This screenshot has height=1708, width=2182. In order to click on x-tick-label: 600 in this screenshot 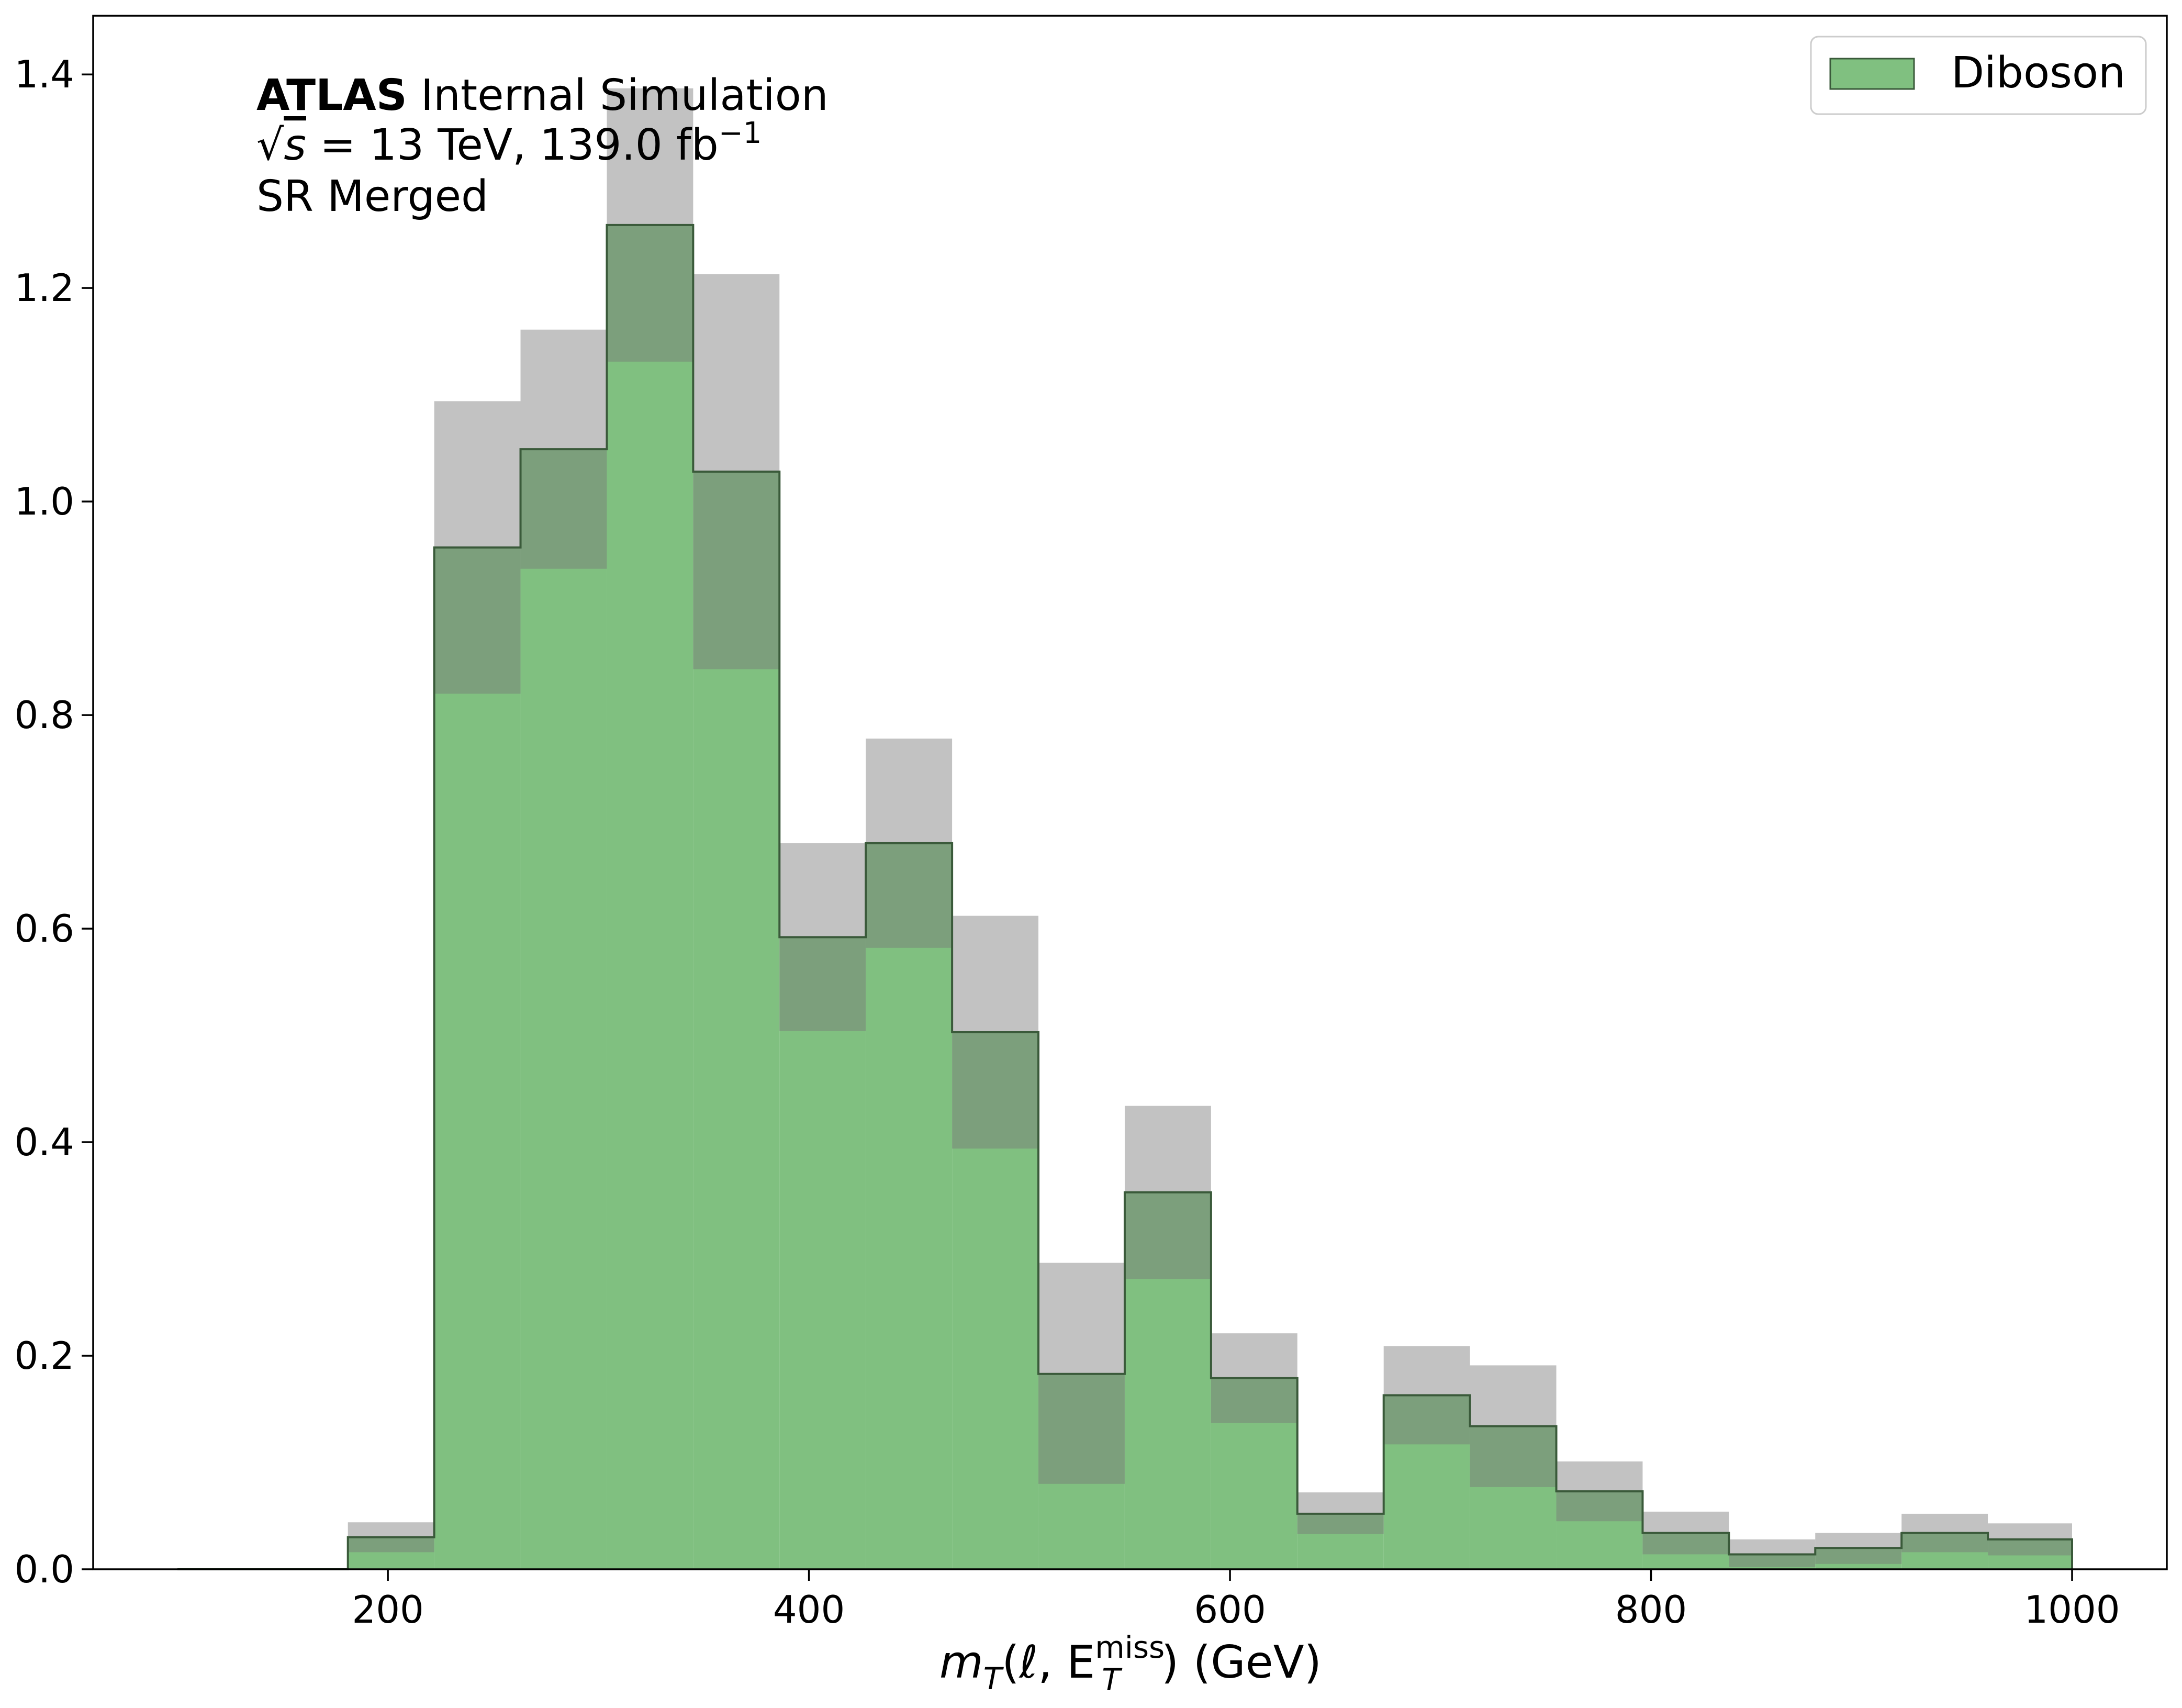, I will do `click(1230, 1610)`.